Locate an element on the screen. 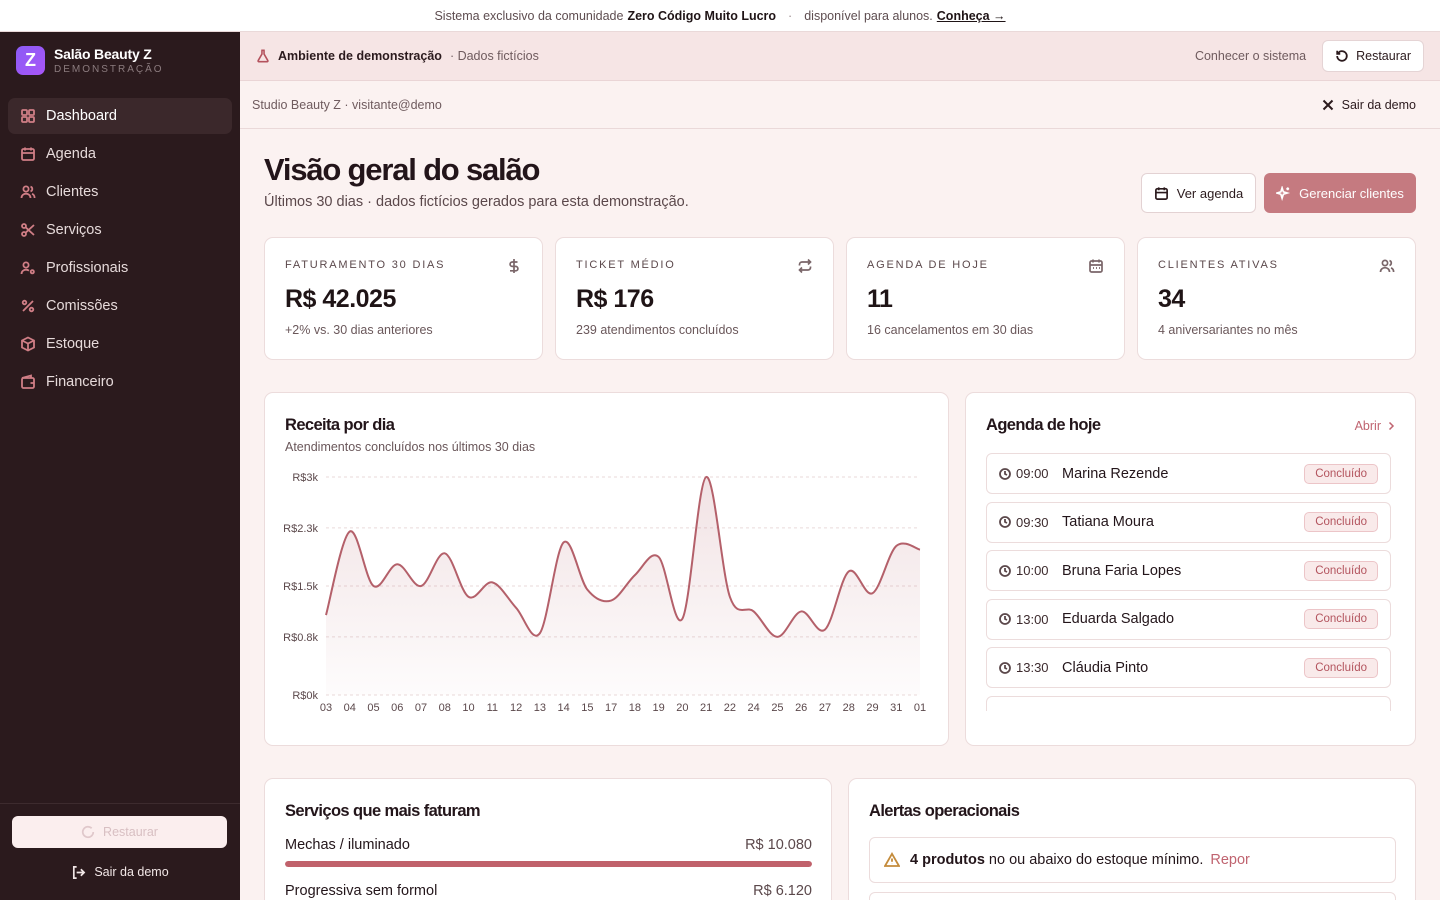  agenda-item: 13:30 Cláudia Pinto Concluído is located at coordinates (1188, 667).